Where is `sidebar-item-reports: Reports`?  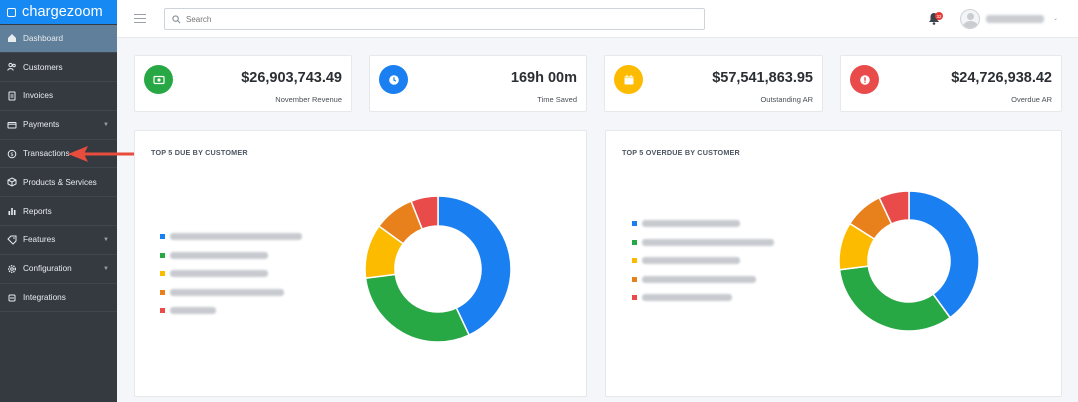
sidebar-item-reports: Reports is located at coordinates (58, 212).